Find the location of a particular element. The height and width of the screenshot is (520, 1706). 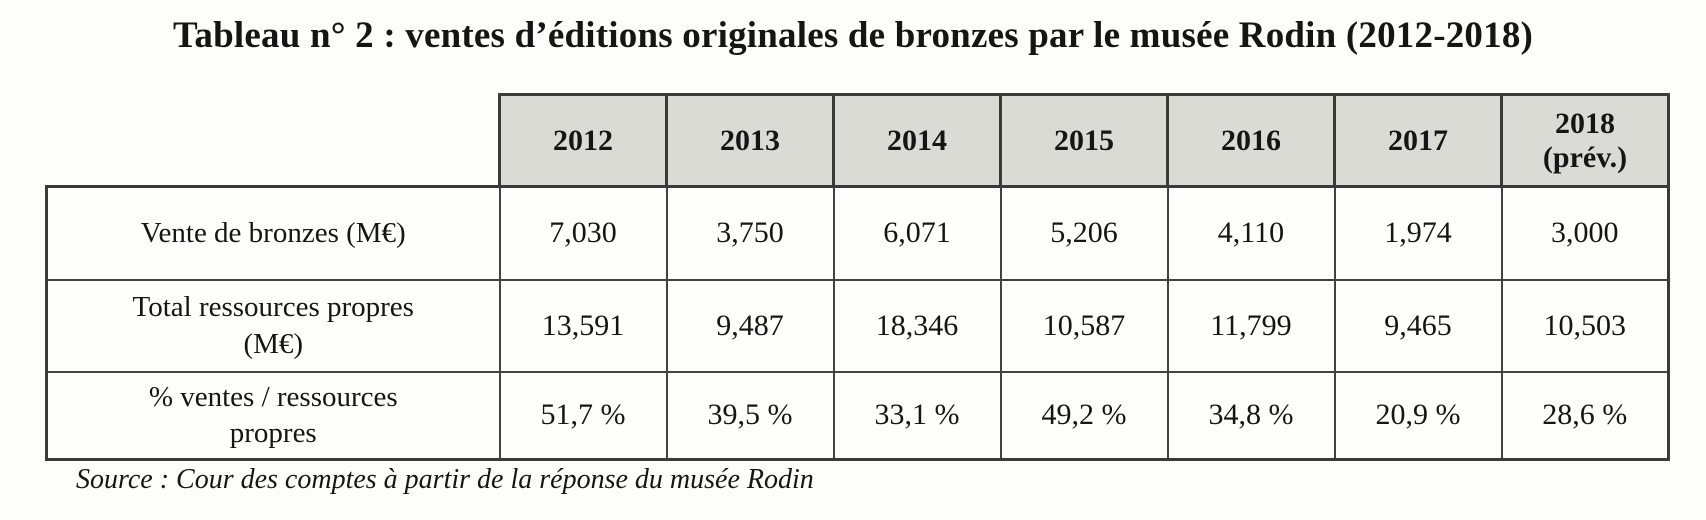

value-cell: 3,000 is located at coordinates (1585, 233).